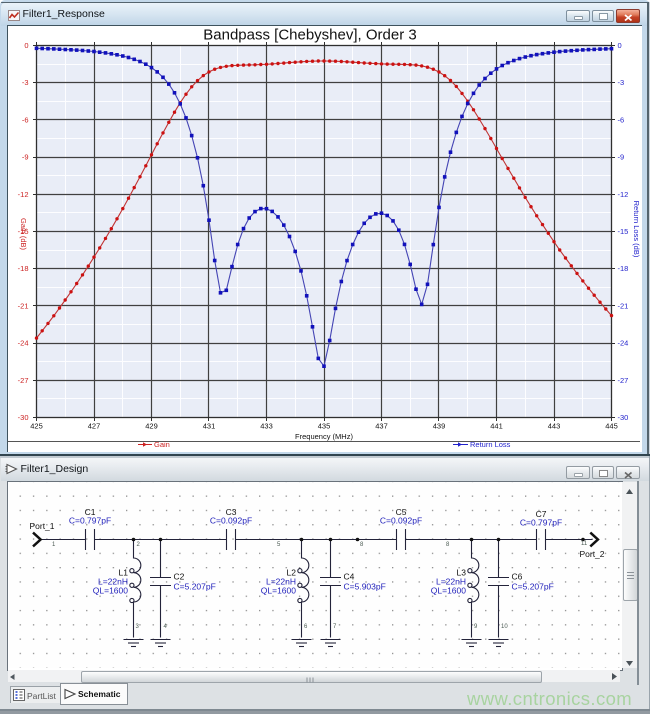  I want to click on svg-text: 437, so click(381, 426).